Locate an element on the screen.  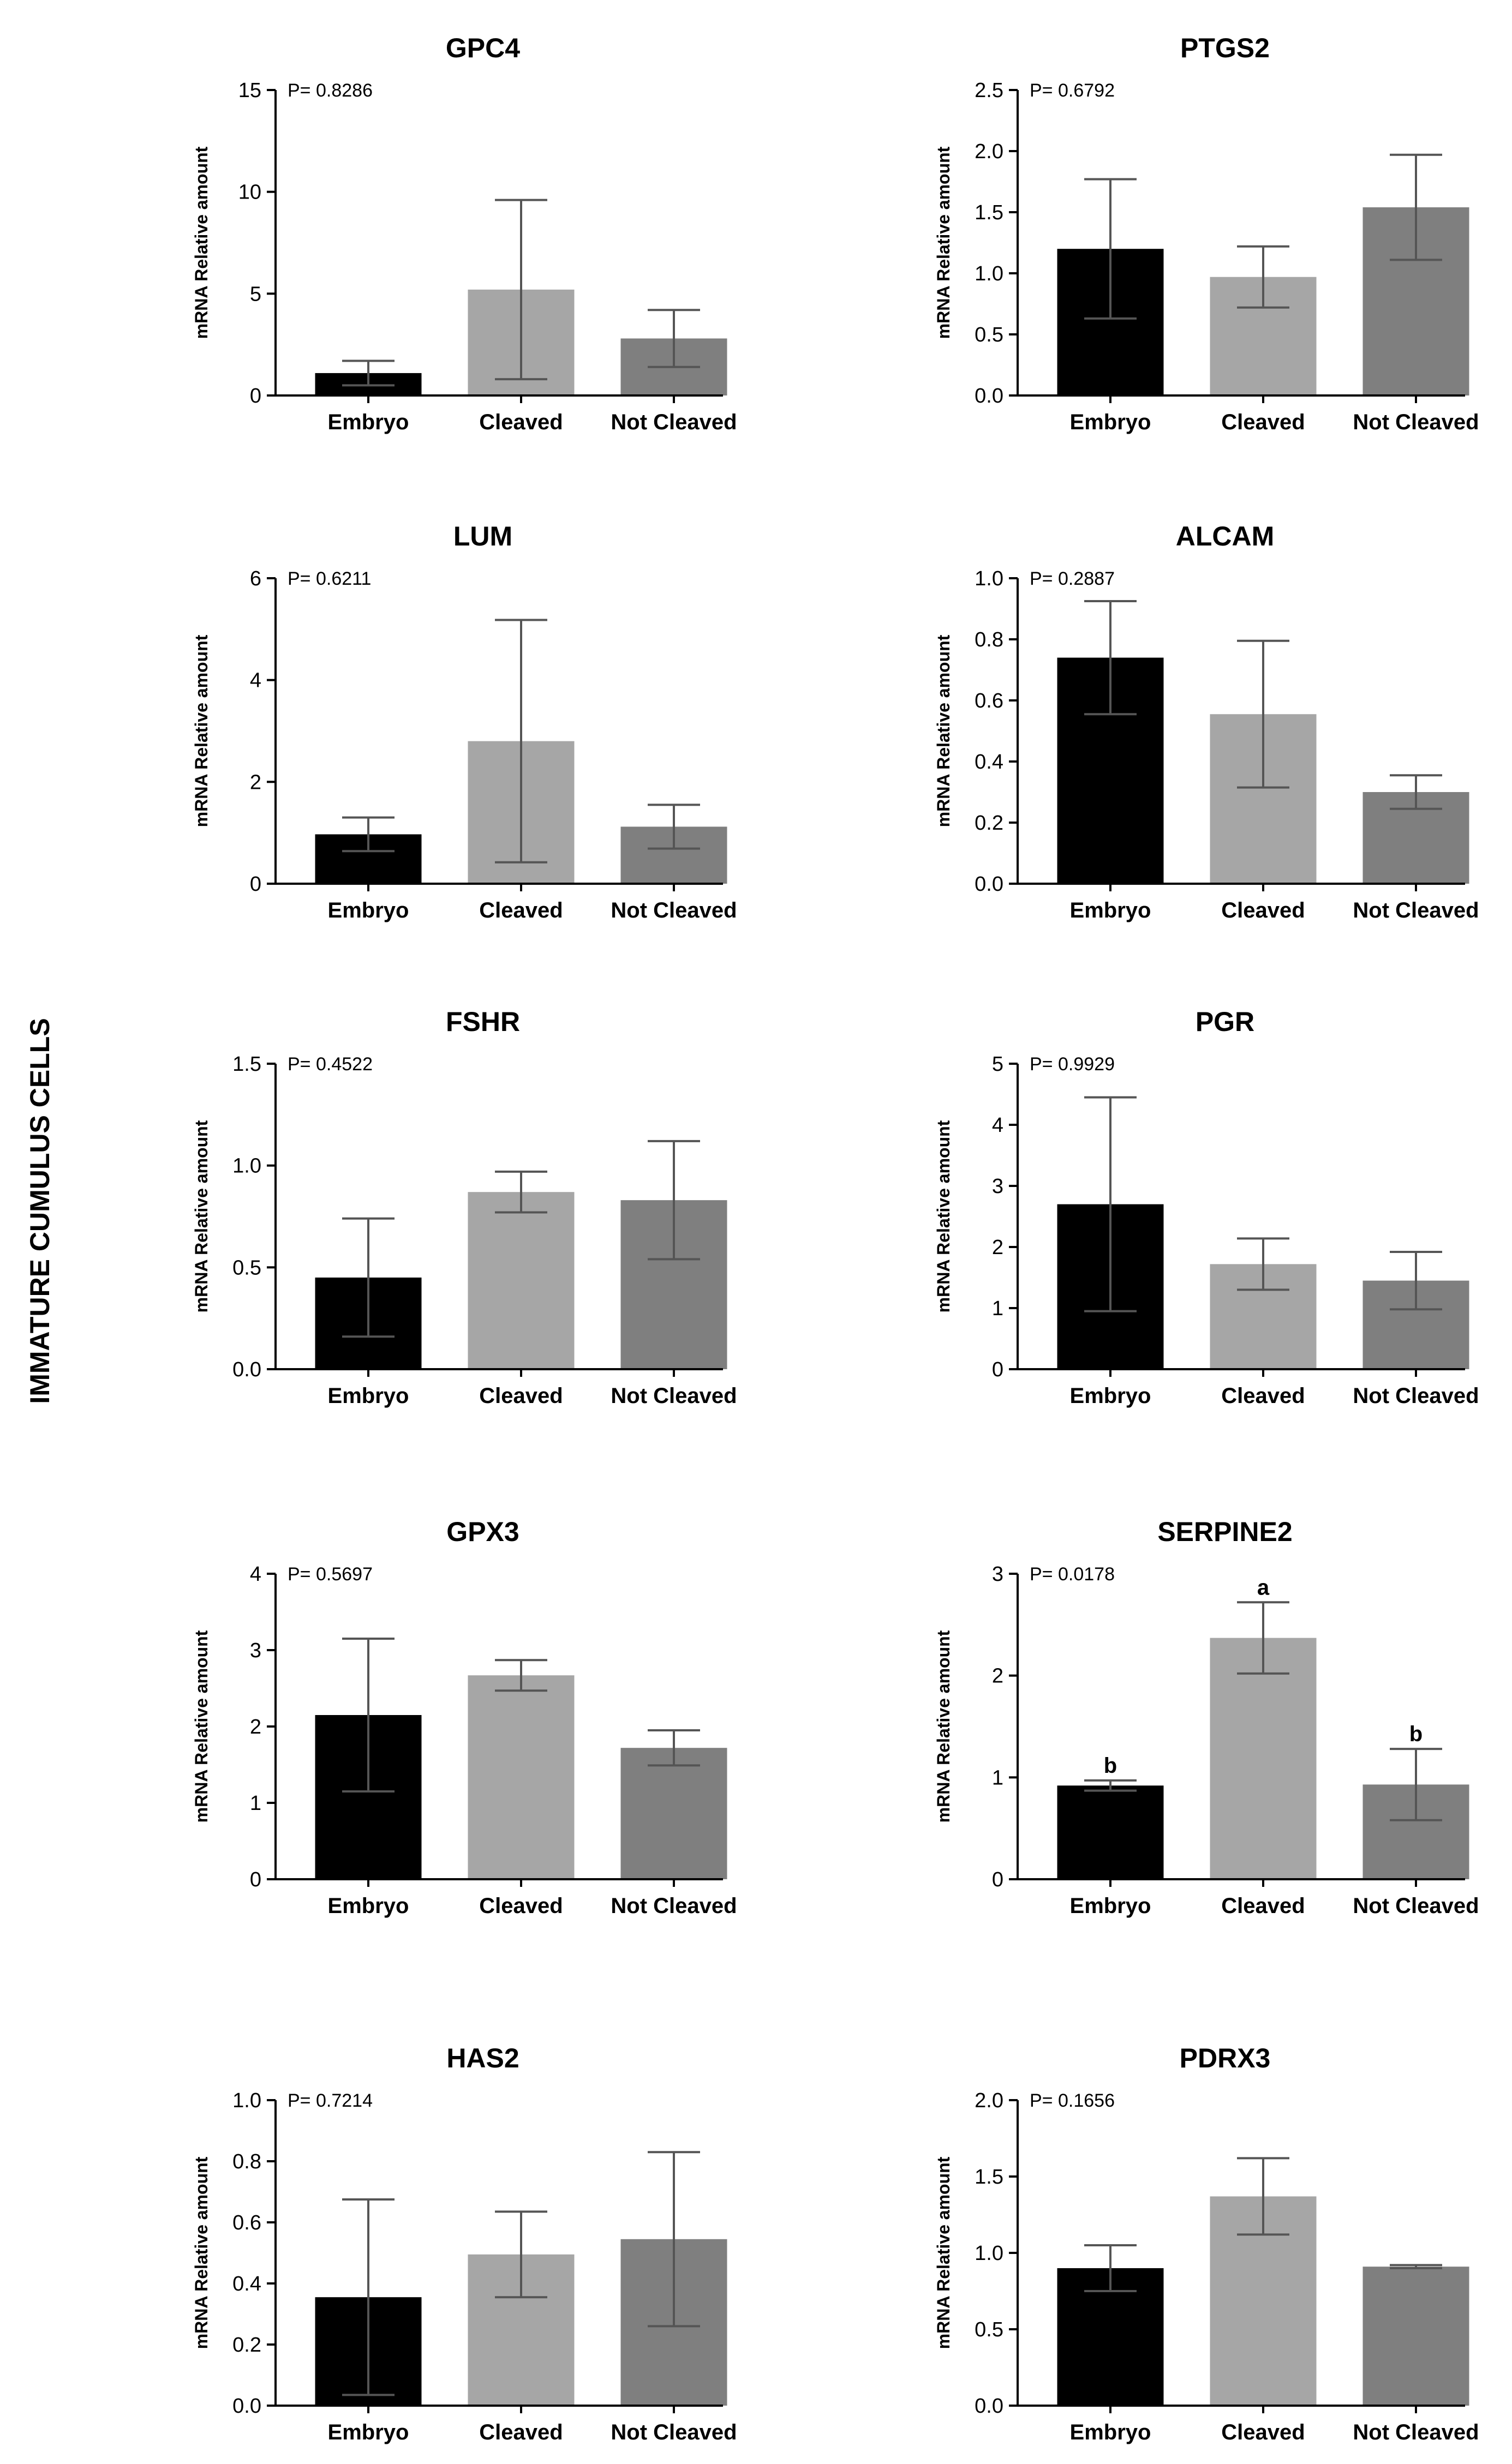
chart-2-xtick-label-0: Embryo is located at coordinates (368, 910).